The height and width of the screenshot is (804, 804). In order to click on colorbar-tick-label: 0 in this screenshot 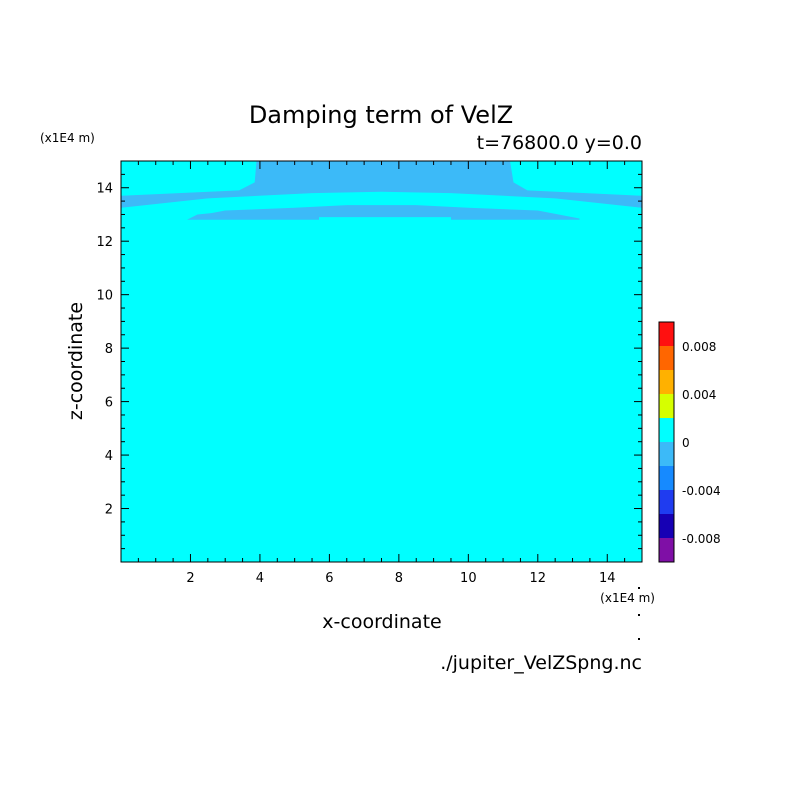, I will do `click(686, 443)`.